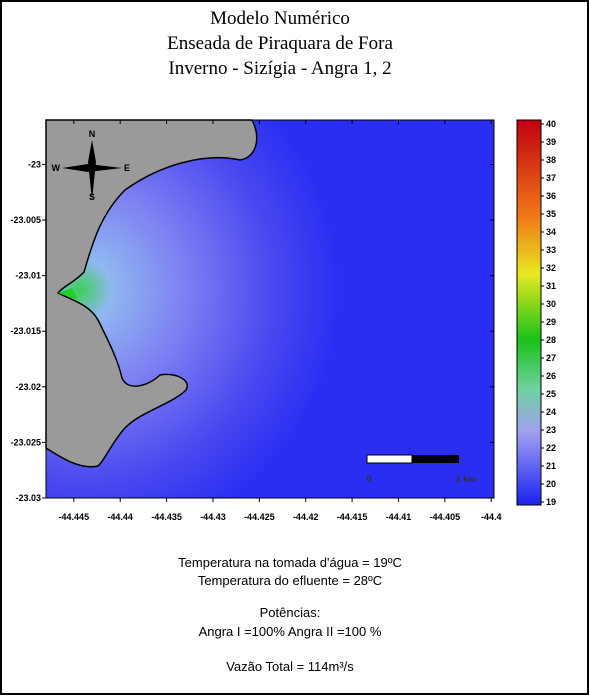 The width and height of the screenshot is (590, 696). Describe the element at coordinates (551, 268) in the screenshot. I see `colorbar-label: 32` at that location.